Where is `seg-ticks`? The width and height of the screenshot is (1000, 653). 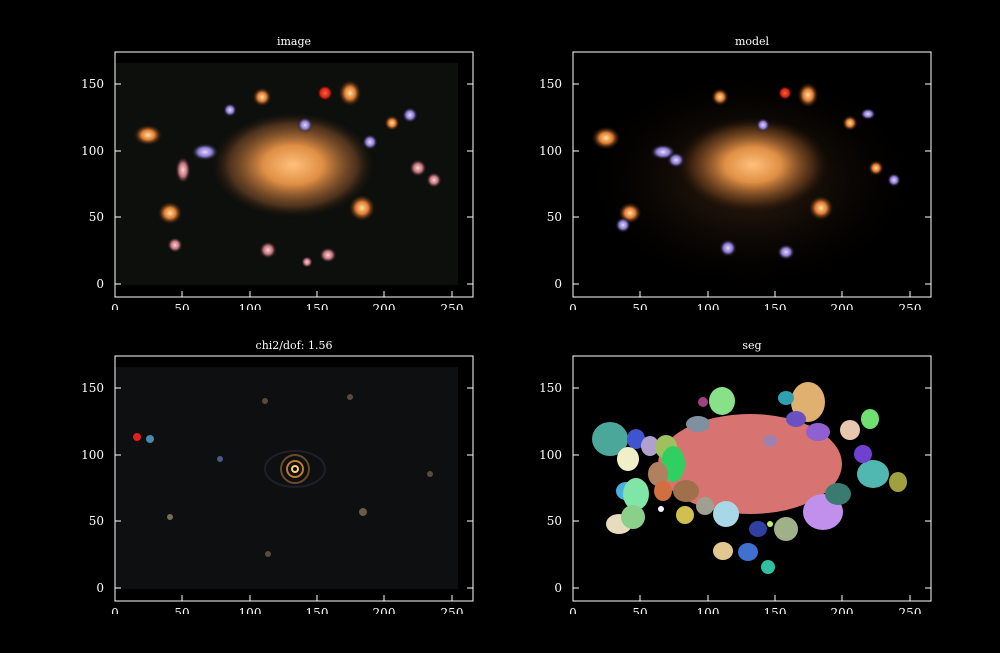
seg-ticks is located at coordinates (751, 494).